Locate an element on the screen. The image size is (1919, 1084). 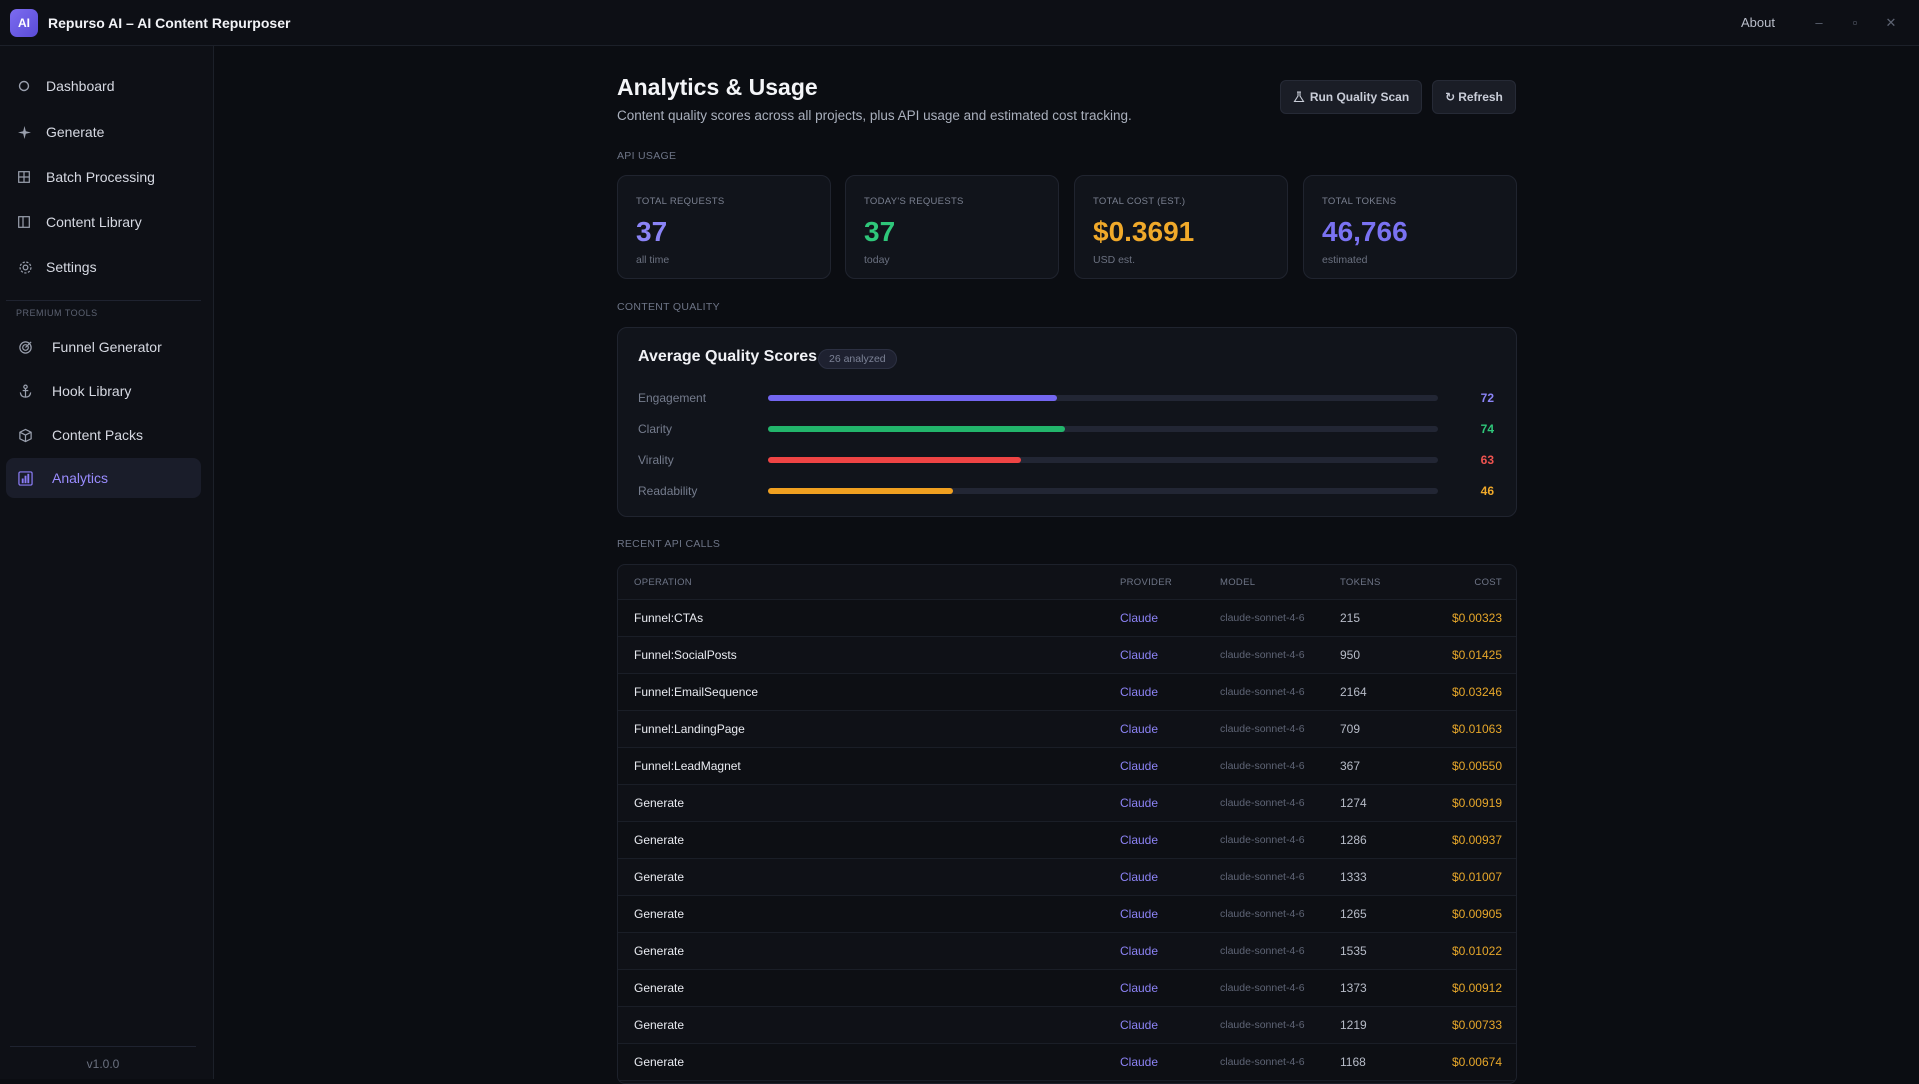
sidebar-item-batch-processing: Batch Processing is located at coordinates (103, 177).